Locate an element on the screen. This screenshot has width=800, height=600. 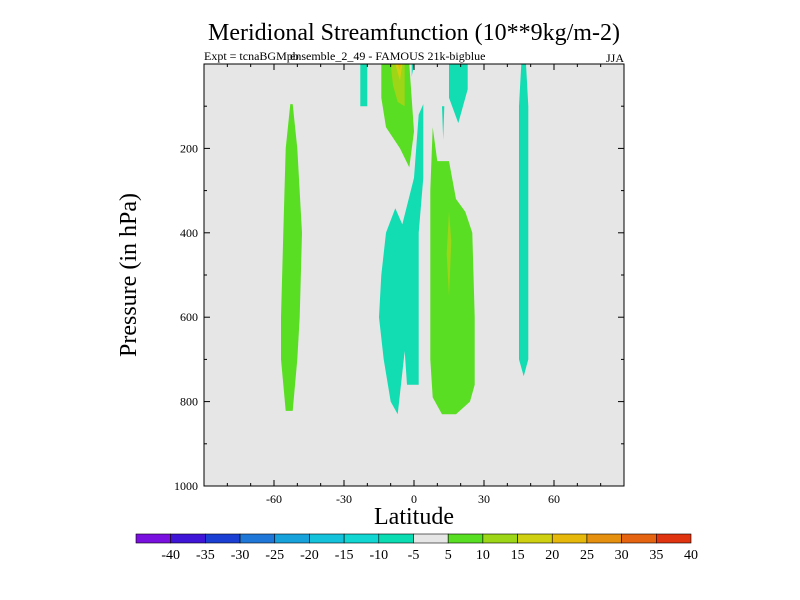
colorbar-label: 40 is located at coordinates (691, 555).